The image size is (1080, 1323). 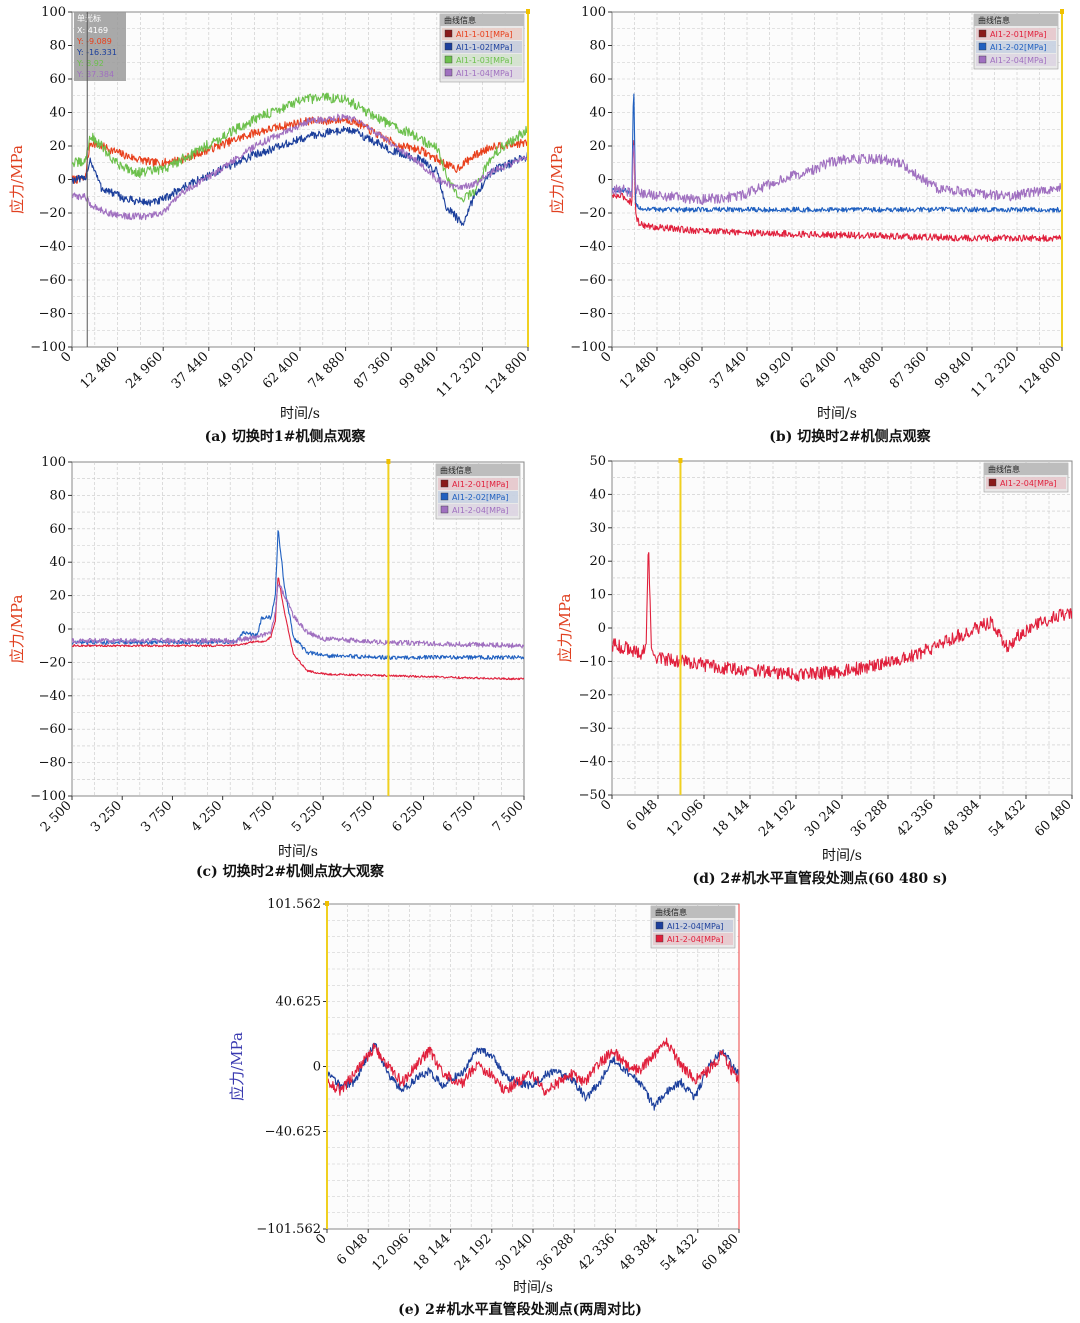 I want to click on x-tick-label: 5 750, so click(x=357, y=816).